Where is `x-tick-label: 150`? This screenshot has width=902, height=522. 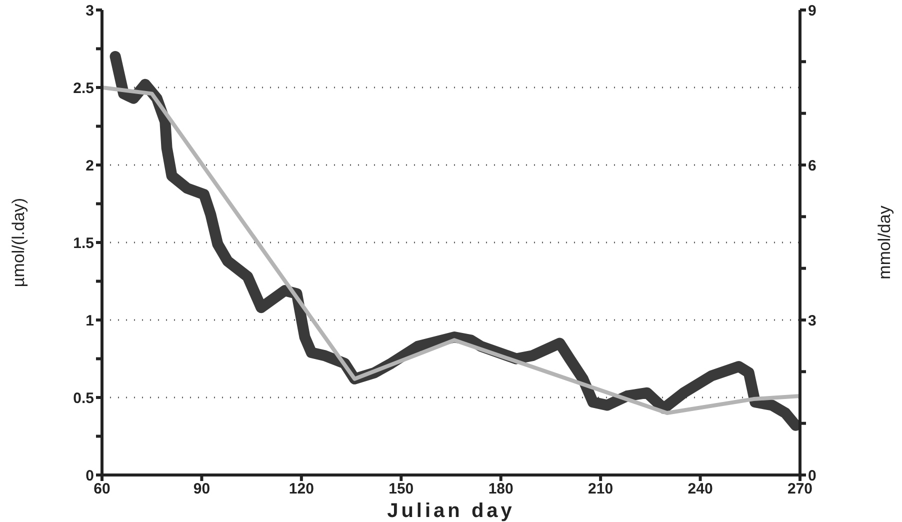 x-tick-label: 150 is located at coordinates (401, 489).